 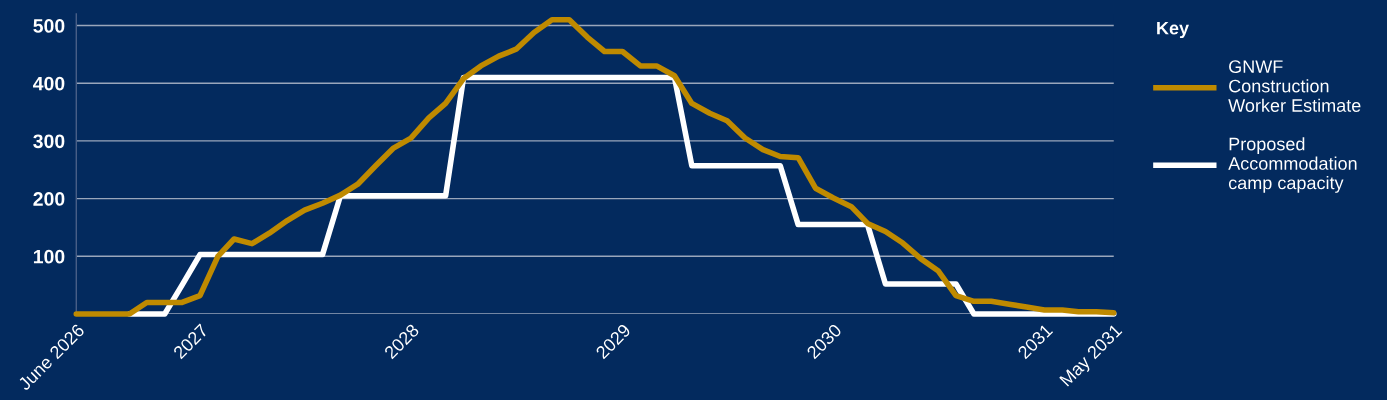 I want to click on y-tick-label: 400, so click(x=49, y=83).